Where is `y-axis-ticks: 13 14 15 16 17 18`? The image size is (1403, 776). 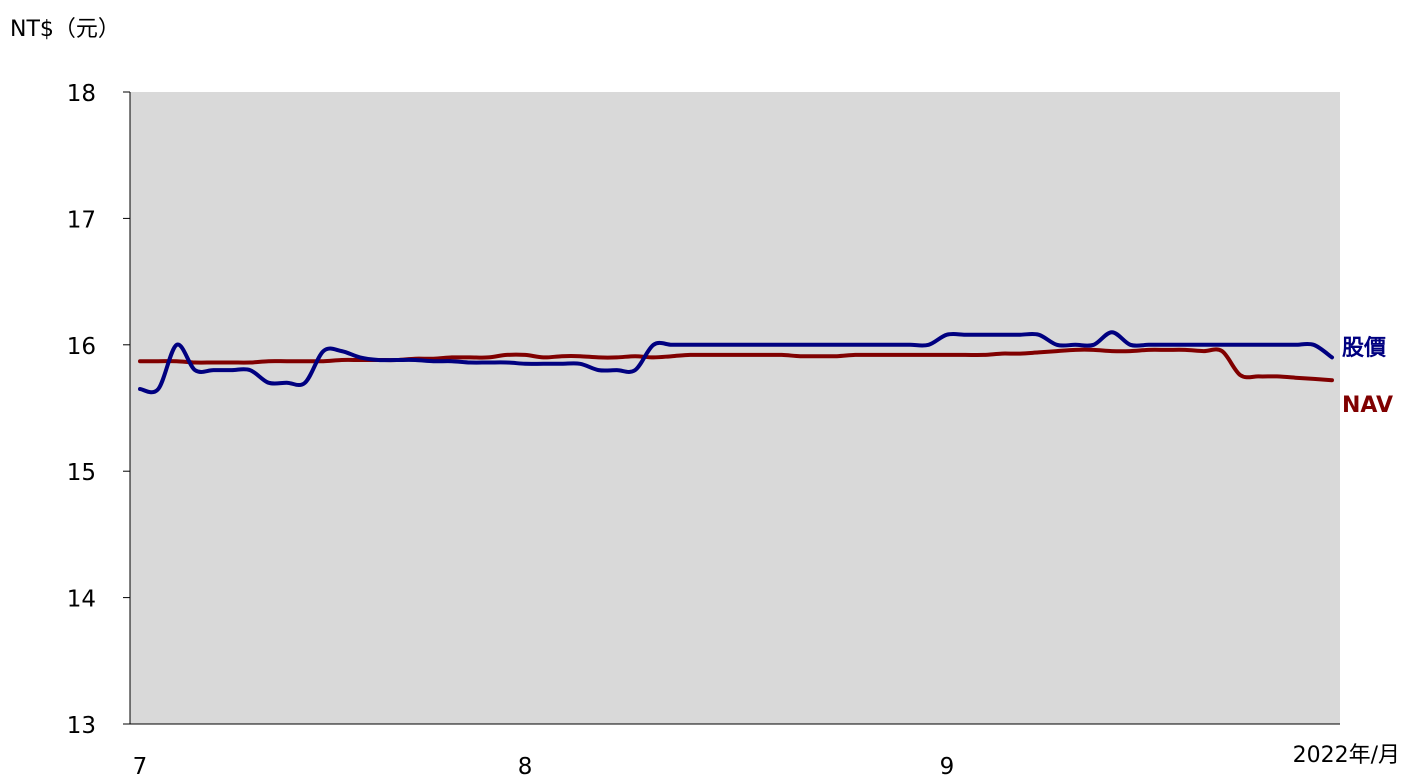
y-axis-ticks: 13 14 15 16 17 18 is located at coordinates (98, 410).